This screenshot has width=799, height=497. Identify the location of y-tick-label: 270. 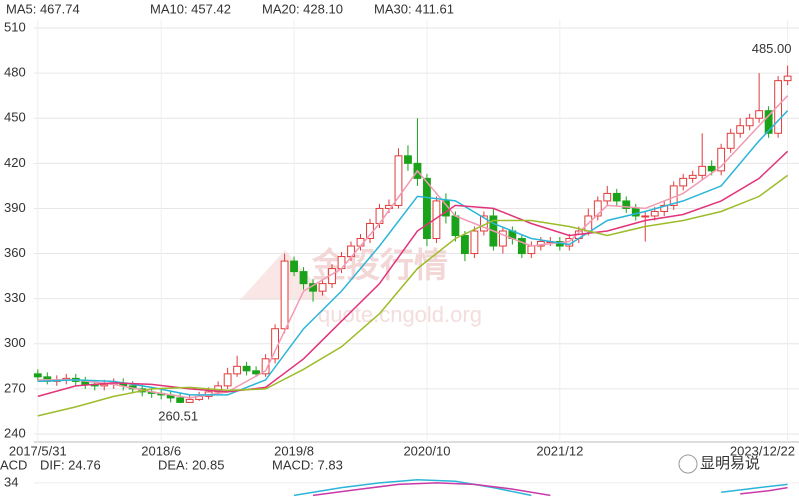
(15, 387).